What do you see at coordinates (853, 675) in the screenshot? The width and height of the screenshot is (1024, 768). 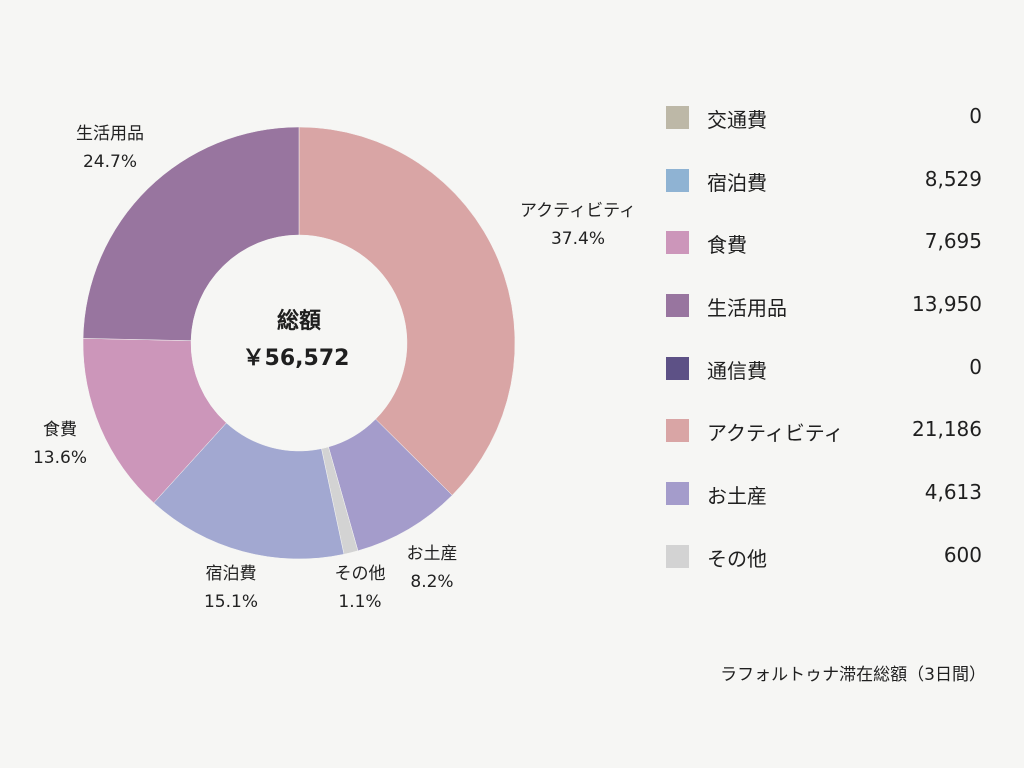 I see `chart-caption: ラフォルトゥナ滞在総額（3日間）` at bounding box center [853, 675].